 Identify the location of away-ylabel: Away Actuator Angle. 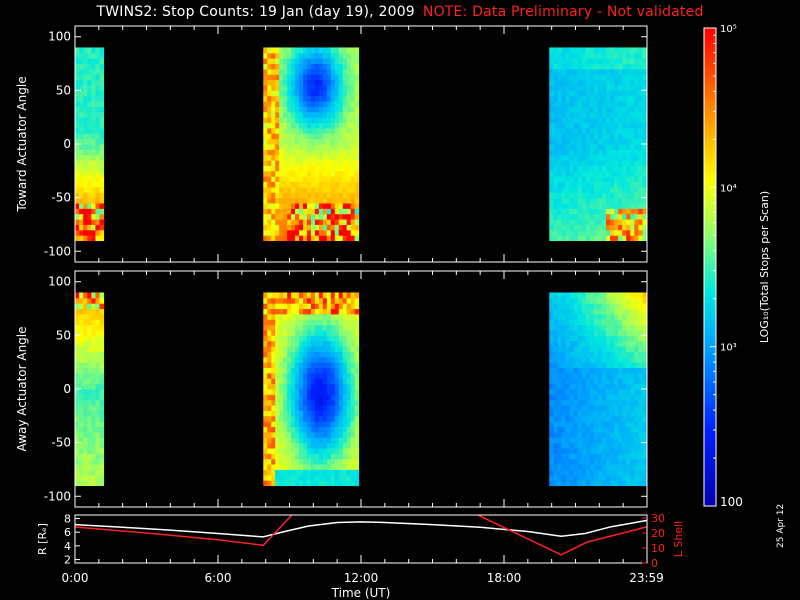
(22, 388).